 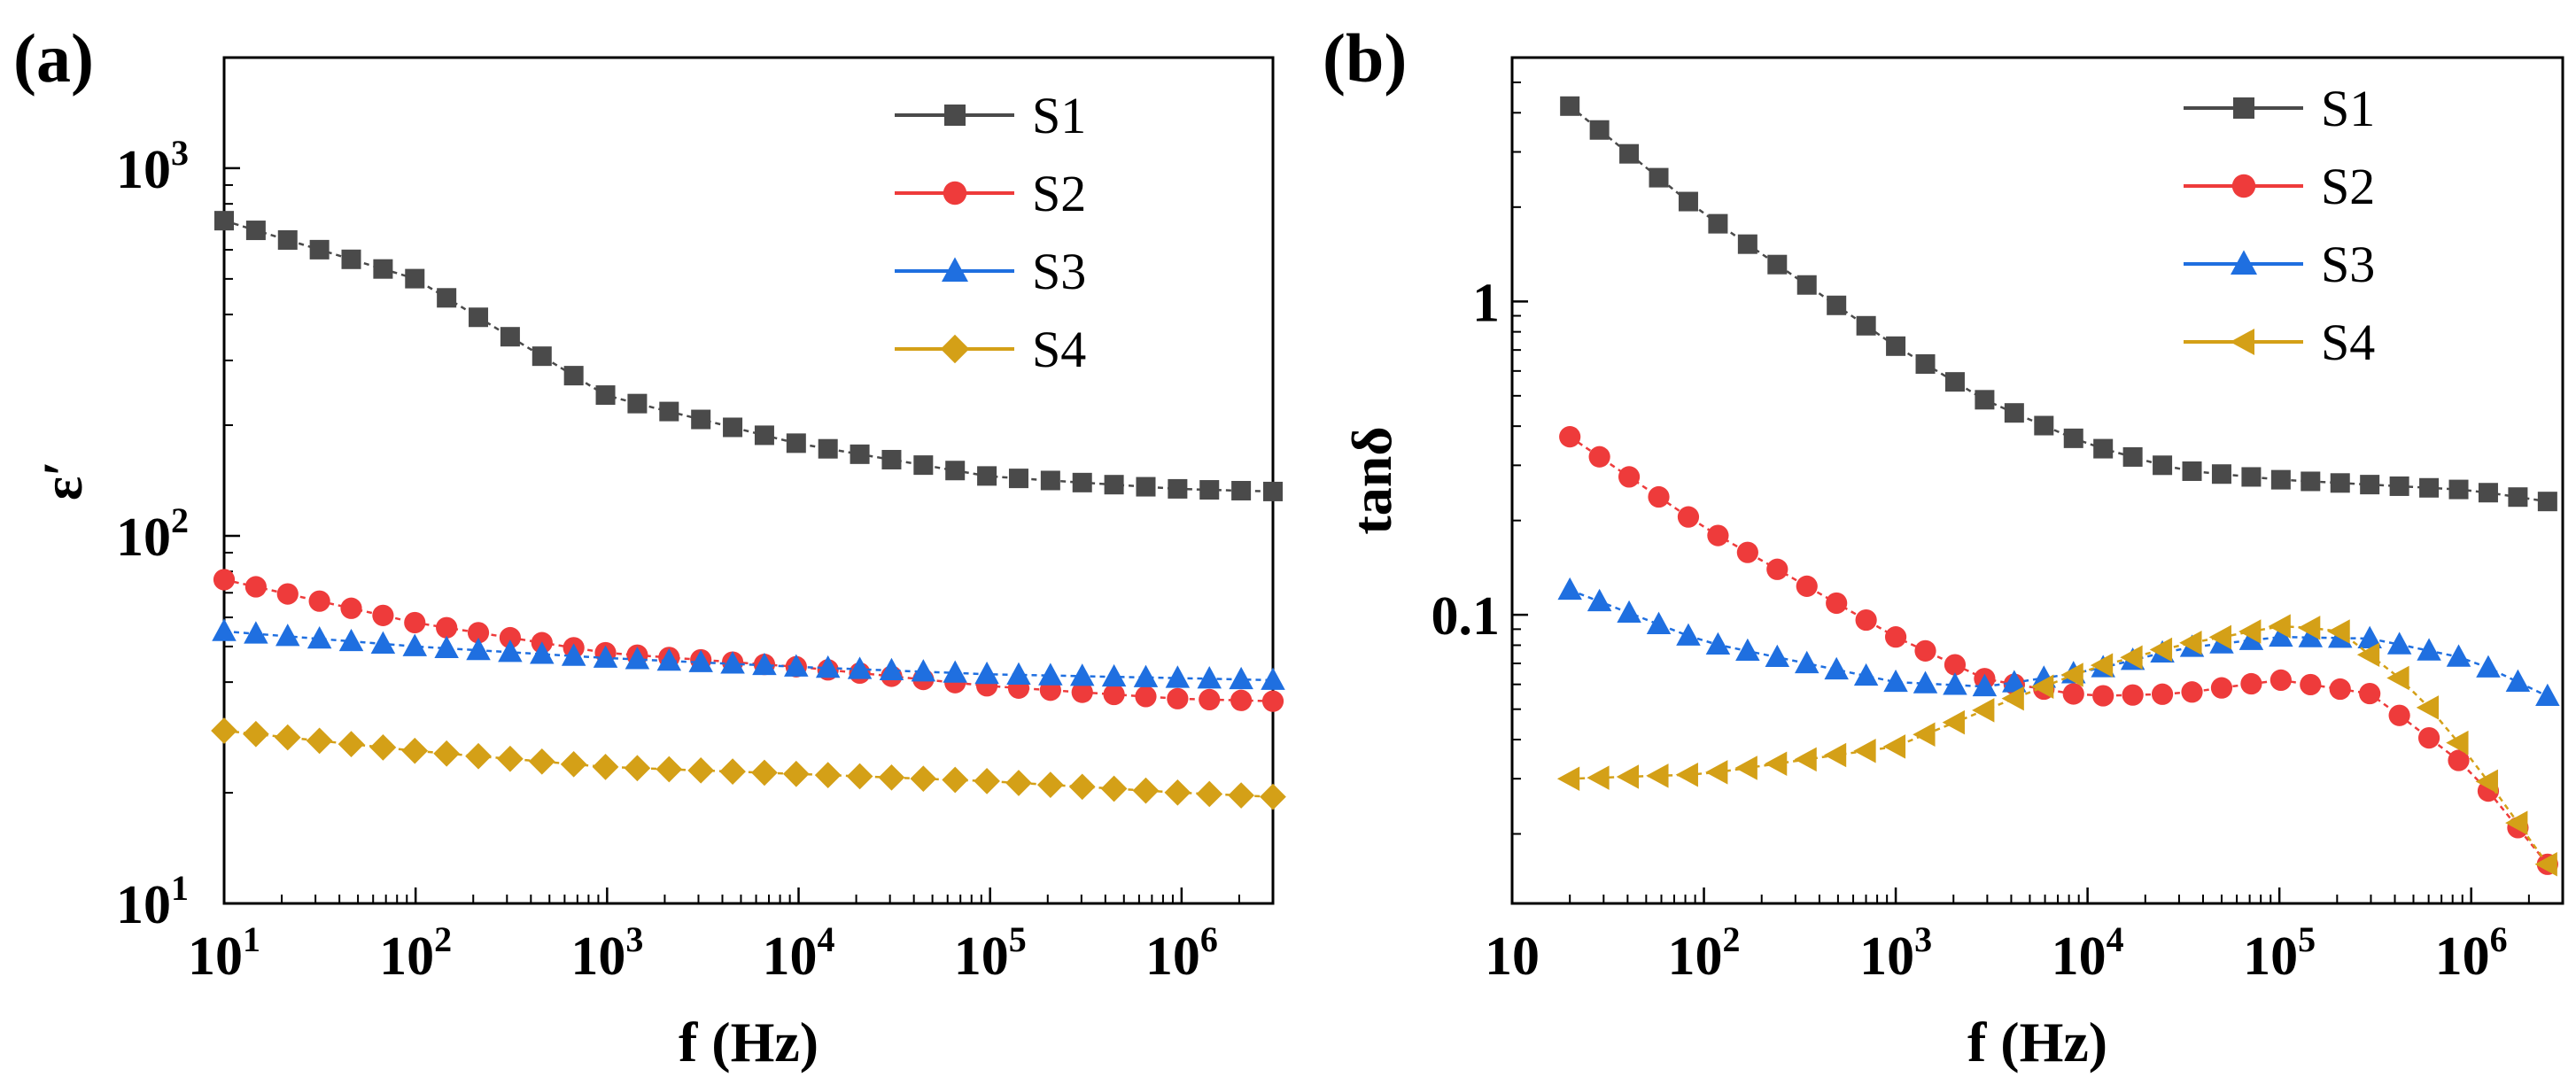 What do you see at coordinates (2279, 265) in the screenshot?
I see `legend-item-S3: S3` at bounding box center [2279, 265].